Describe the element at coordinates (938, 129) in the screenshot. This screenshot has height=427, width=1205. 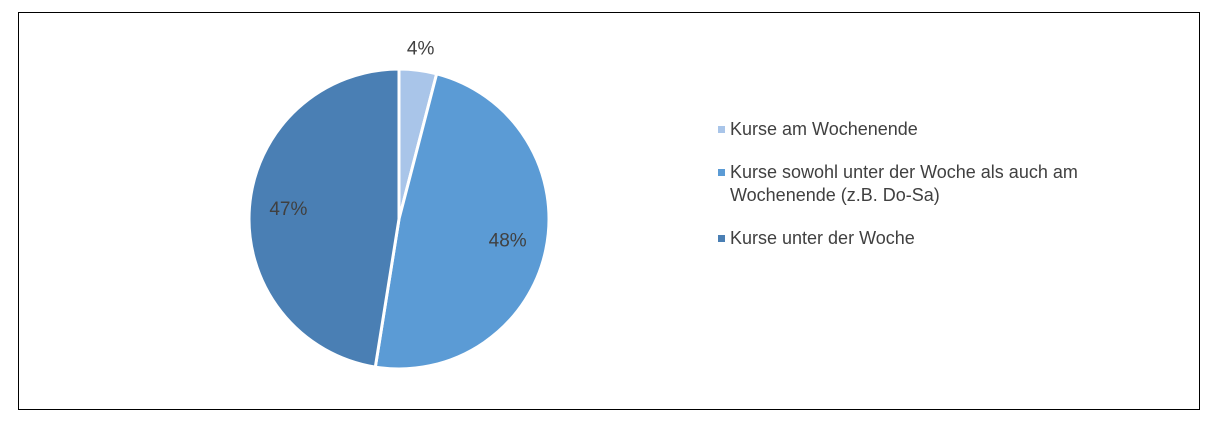
I see `legend-item: Kurse am Wochenende` at that location.